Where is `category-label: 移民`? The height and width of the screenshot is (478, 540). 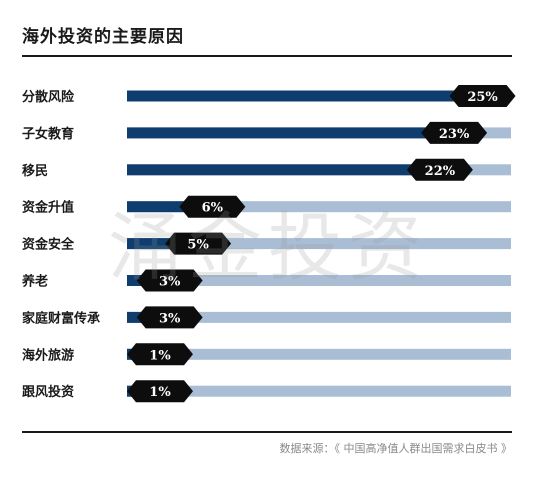 category-label: 移民 is located at coordinates (35, 171).